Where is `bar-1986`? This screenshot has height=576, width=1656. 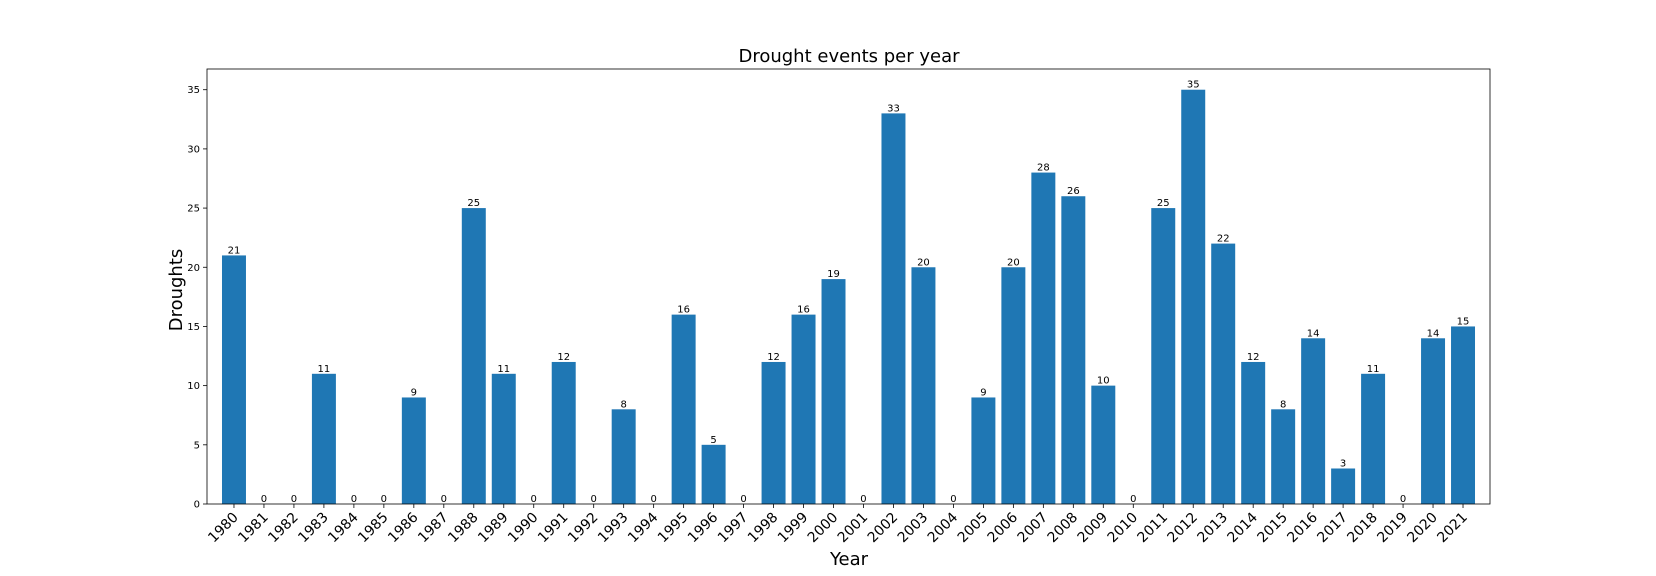 bar-1986 is located at coordinates (413, 450).